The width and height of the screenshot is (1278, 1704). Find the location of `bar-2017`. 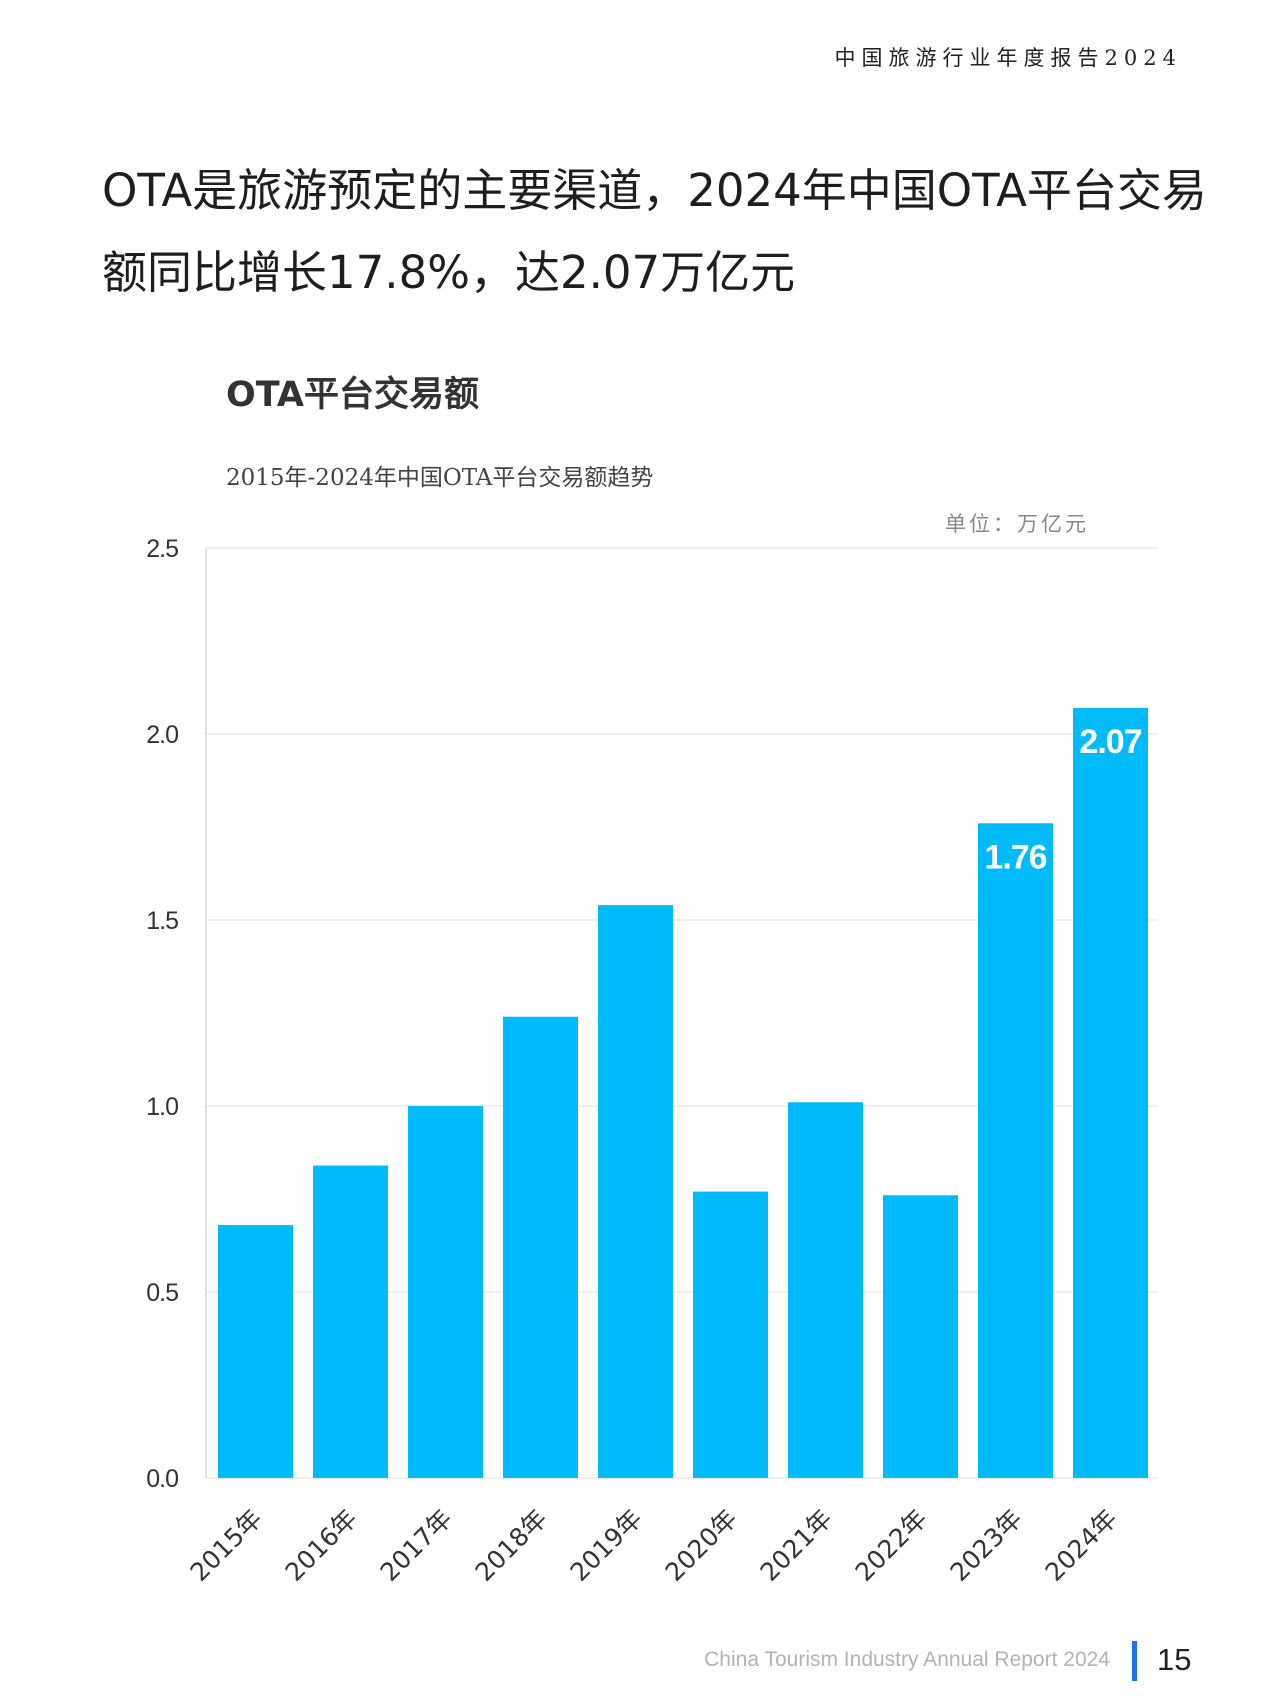

bar-2017 is located at coordinates (445, 1292).